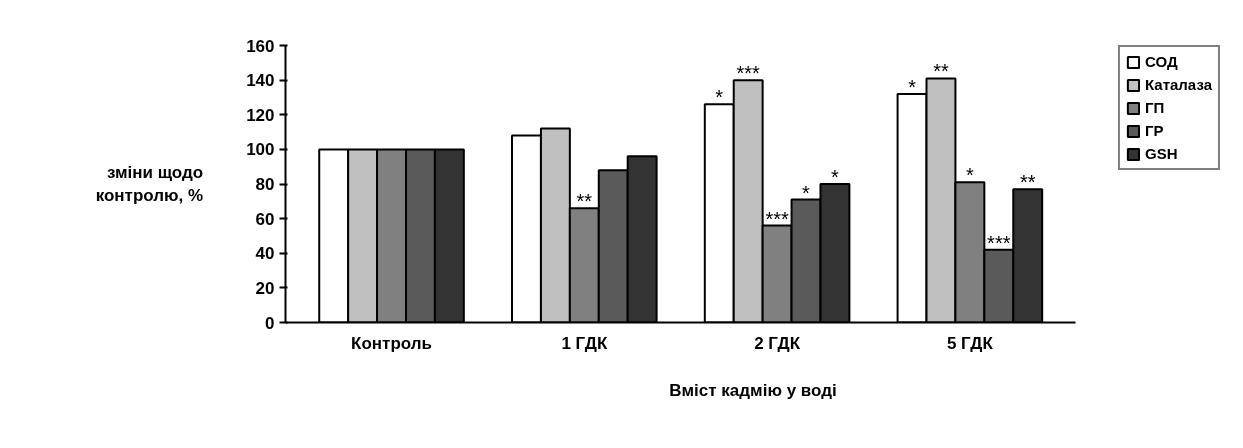 The width and height of the screenshot is (1243, 448). Describe the element at coordinates (260, 115) in the screenshot. I see `y-tick-label: 120` at that location.